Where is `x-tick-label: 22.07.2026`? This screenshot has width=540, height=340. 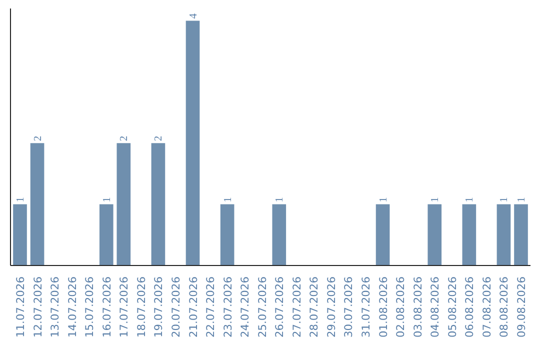 x-tick-label: 22.07.2026 is located at coordinates (211, 307).